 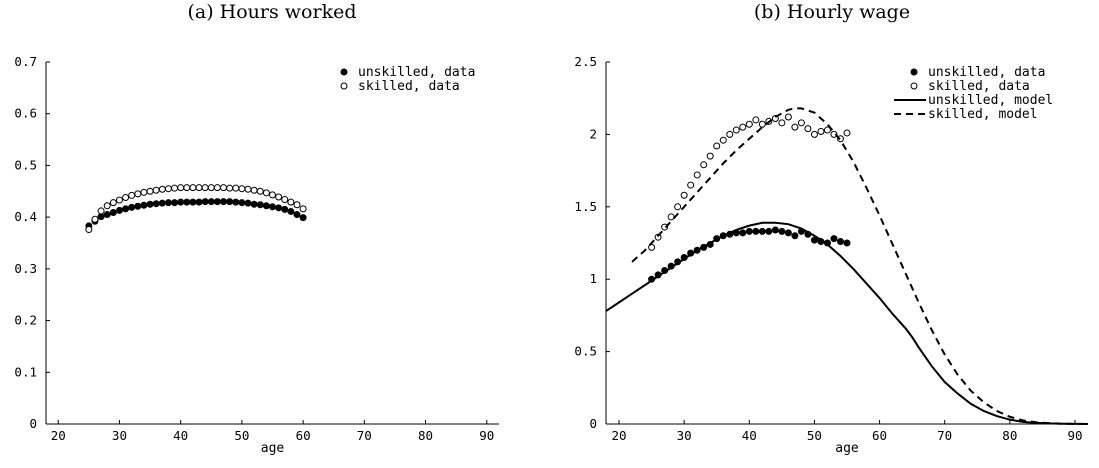 I want to click on y-tick-label: 0.4, so click(x=25, y=216).